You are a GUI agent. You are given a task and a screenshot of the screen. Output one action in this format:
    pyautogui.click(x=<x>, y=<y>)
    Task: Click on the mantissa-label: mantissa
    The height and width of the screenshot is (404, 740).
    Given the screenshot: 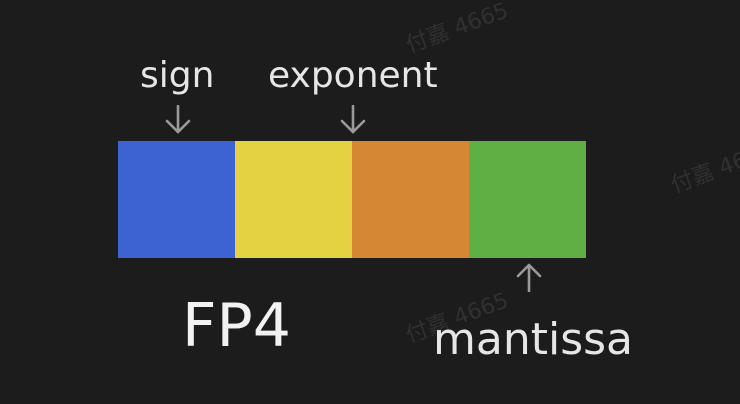 What is the action you would take?
    pyautogui.click(x=533, y=339)
    